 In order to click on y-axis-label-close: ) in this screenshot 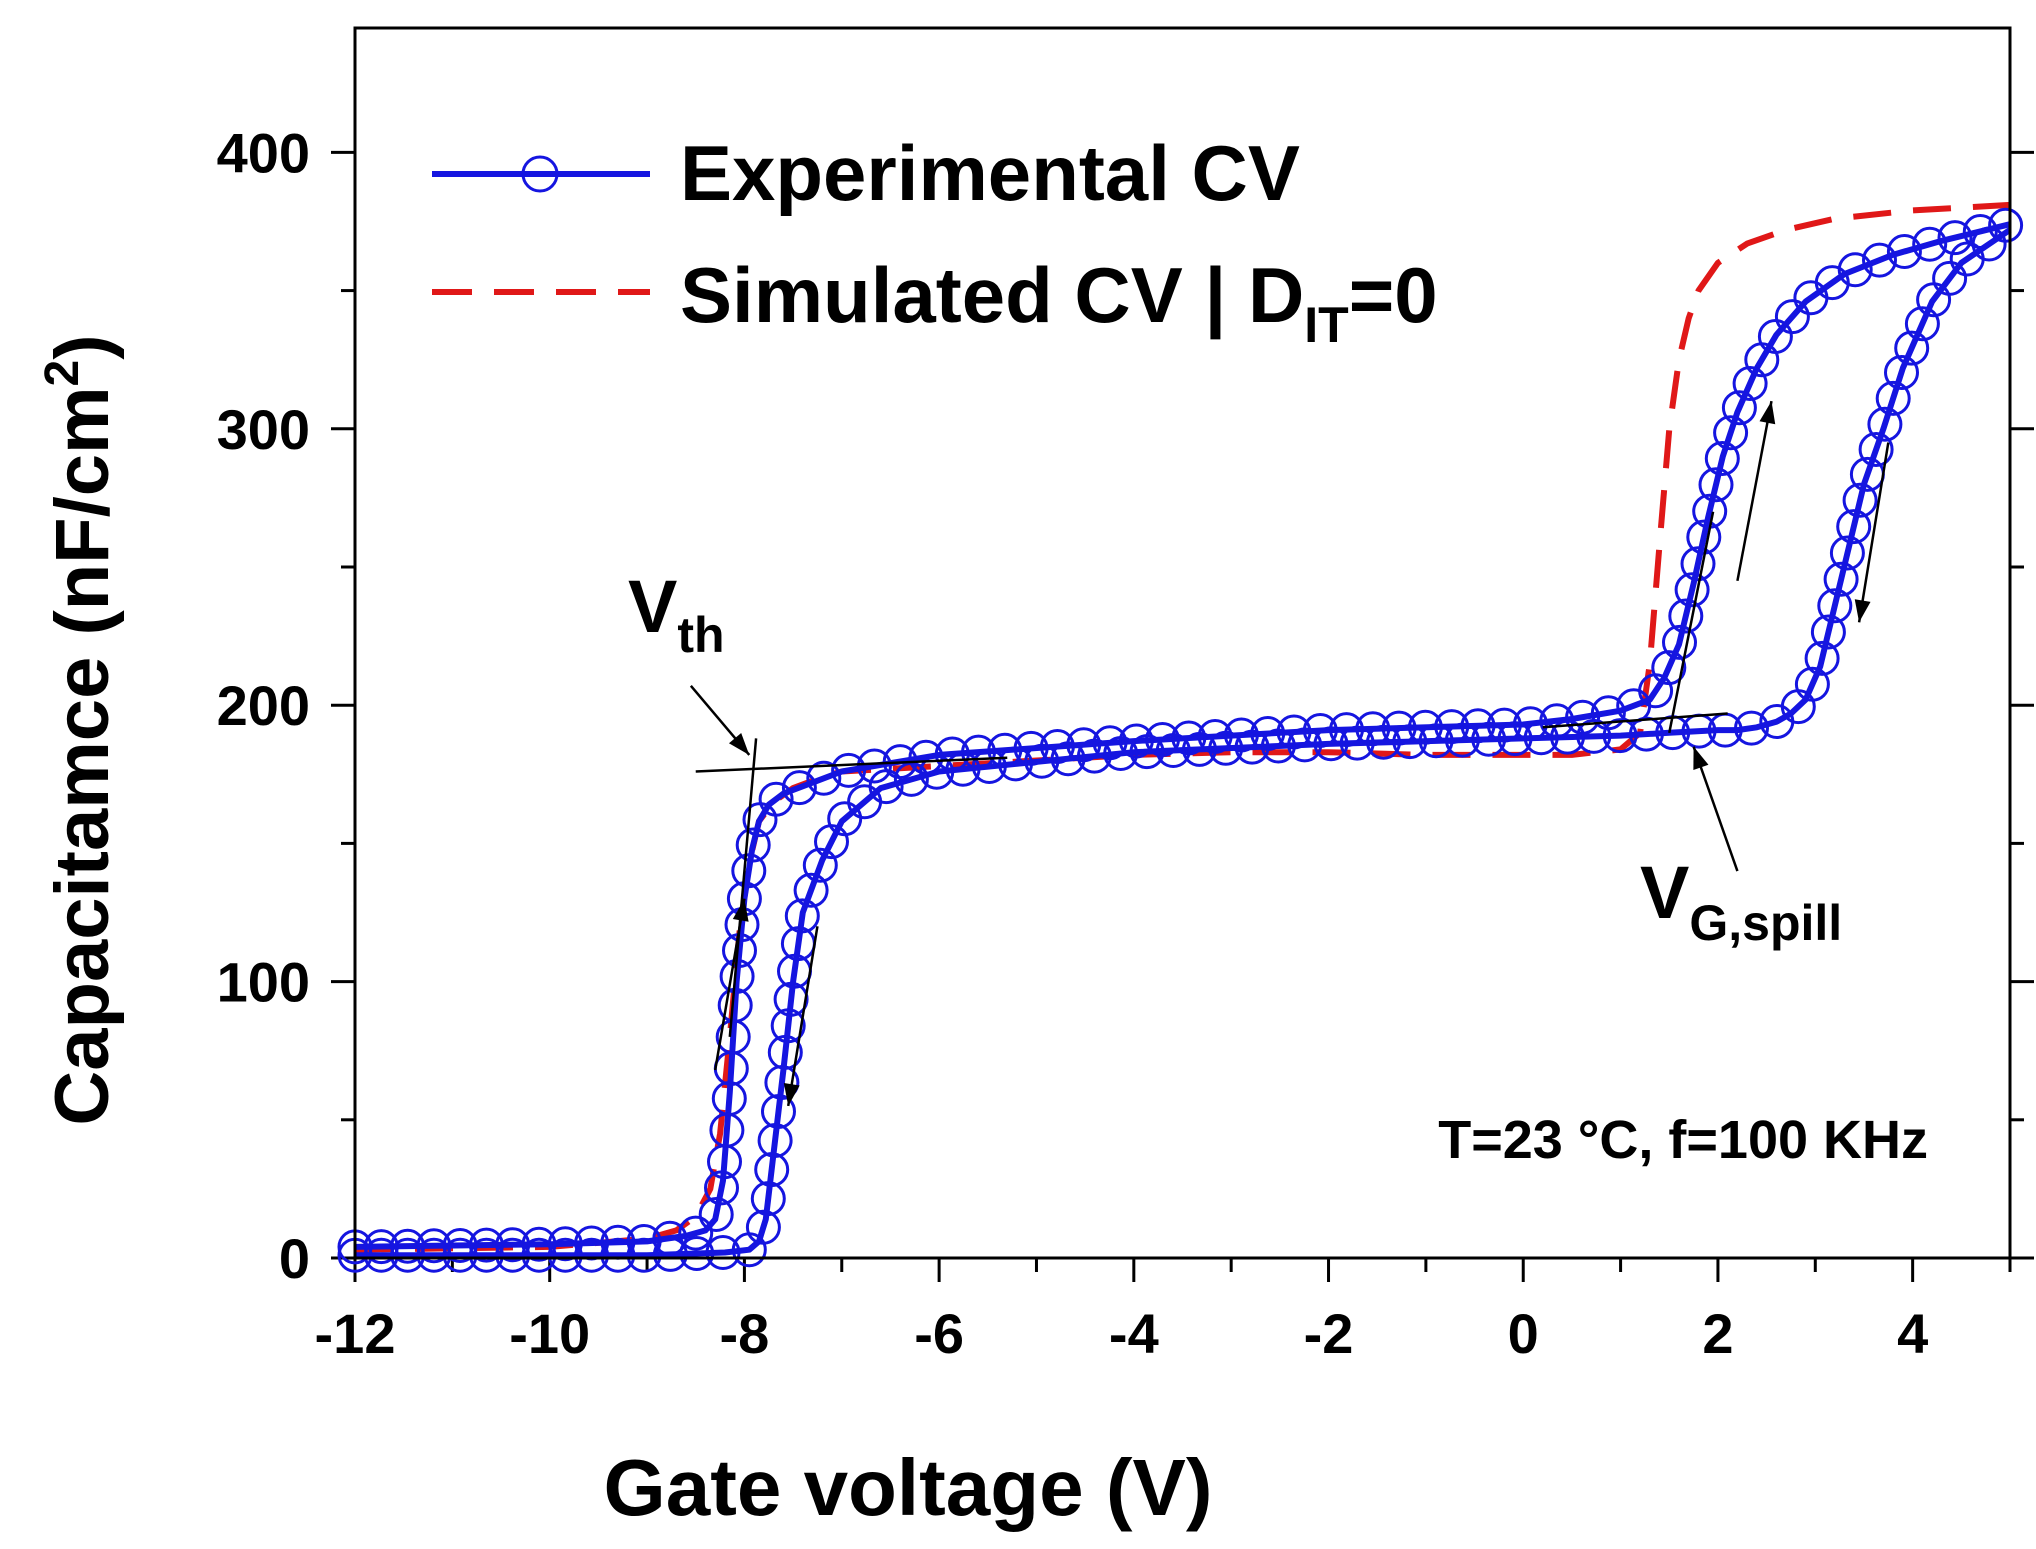, I will do `click(82, 346)`.